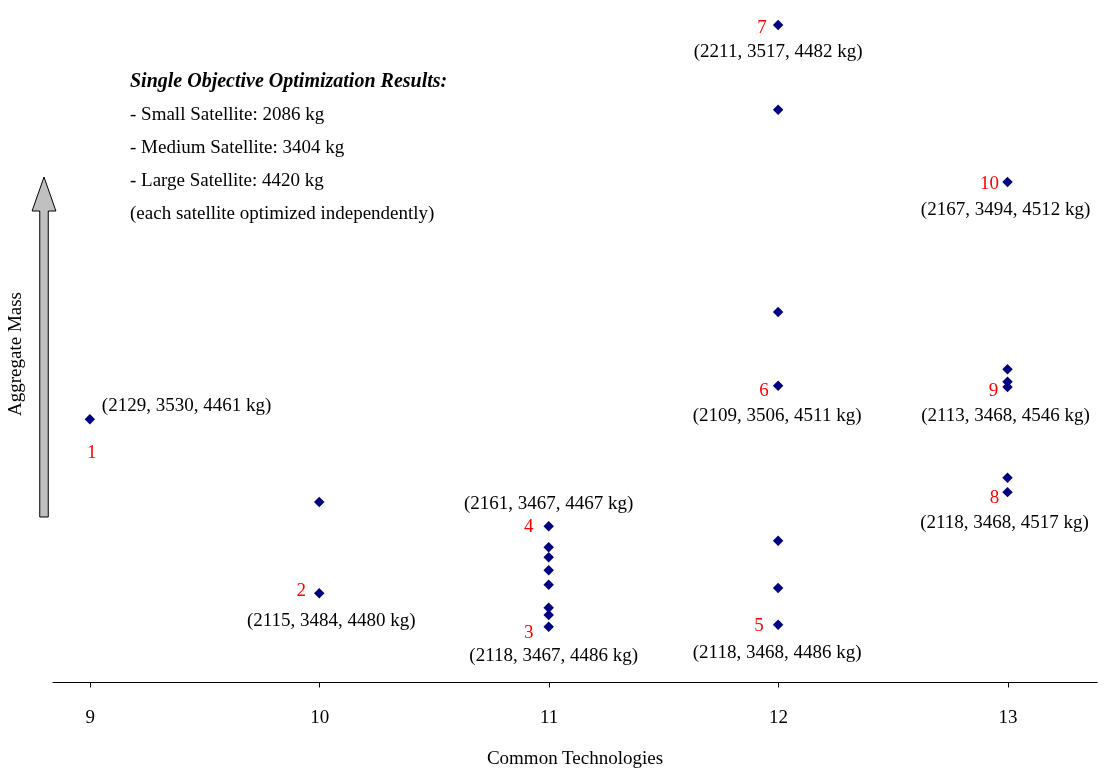 This screenshot has width=1113, height=768. Describe the element at coordinates (1005, 209) in the screenshot. I see `annotation: (2167, 3494, 4512 kg)` at that location.